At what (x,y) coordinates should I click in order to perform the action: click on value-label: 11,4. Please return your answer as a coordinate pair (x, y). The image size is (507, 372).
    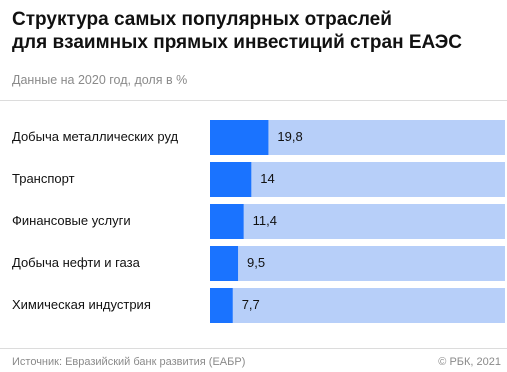
    Looking at the image, I should click on (265, 220).